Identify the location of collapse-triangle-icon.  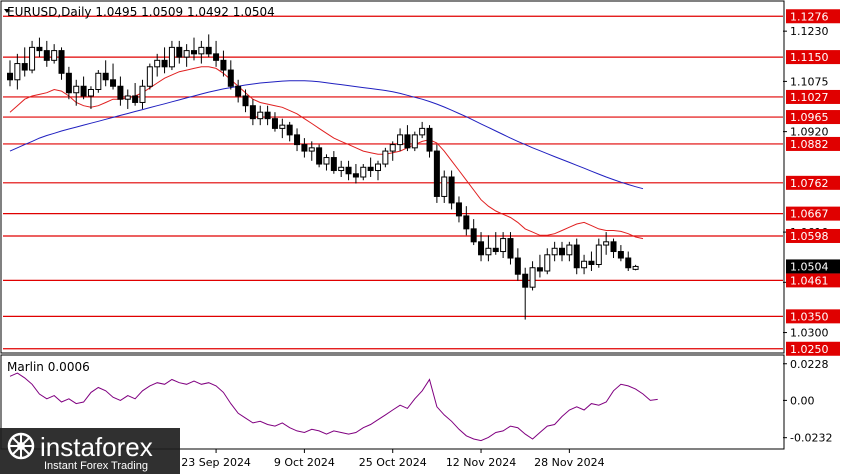
(7, 11).